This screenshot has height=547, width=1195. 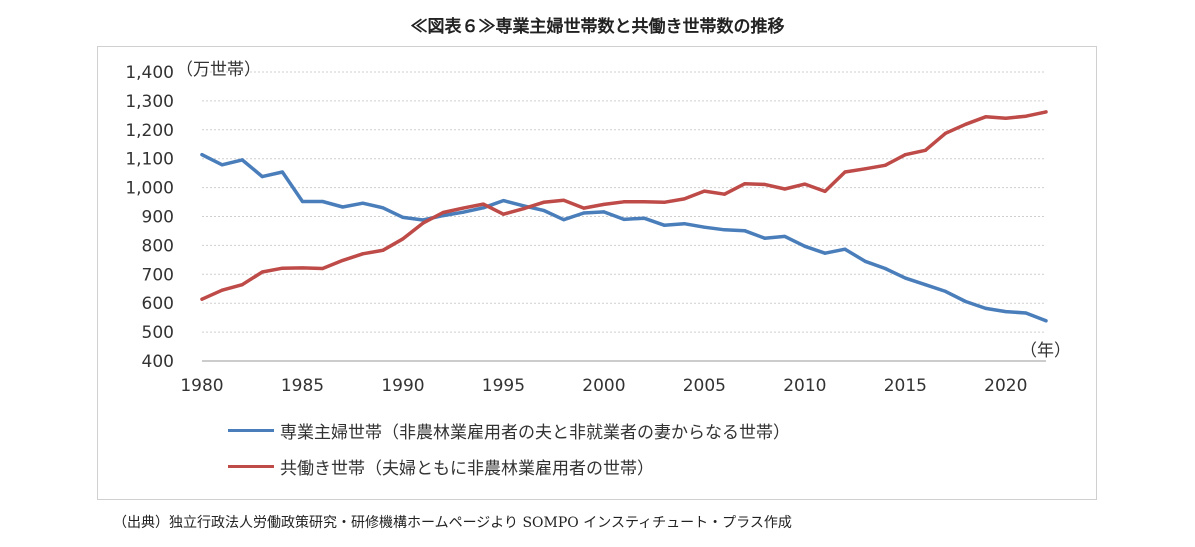 I want to click on x-tick-label: 1990, so click(x=402, y=386).